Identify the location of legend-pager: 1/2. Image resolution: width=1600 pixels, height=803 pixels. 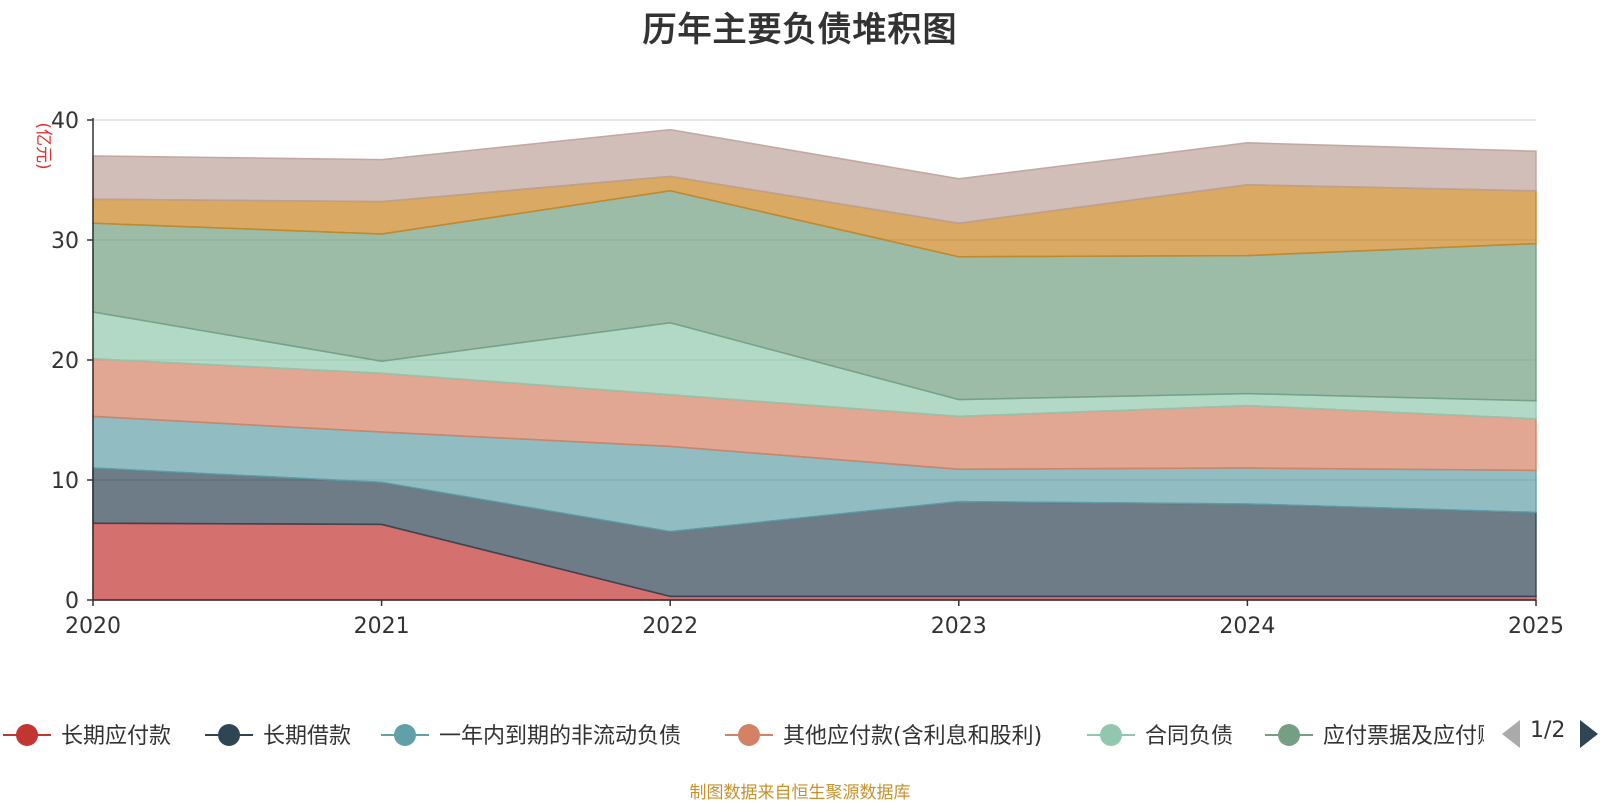
(1549, 732).